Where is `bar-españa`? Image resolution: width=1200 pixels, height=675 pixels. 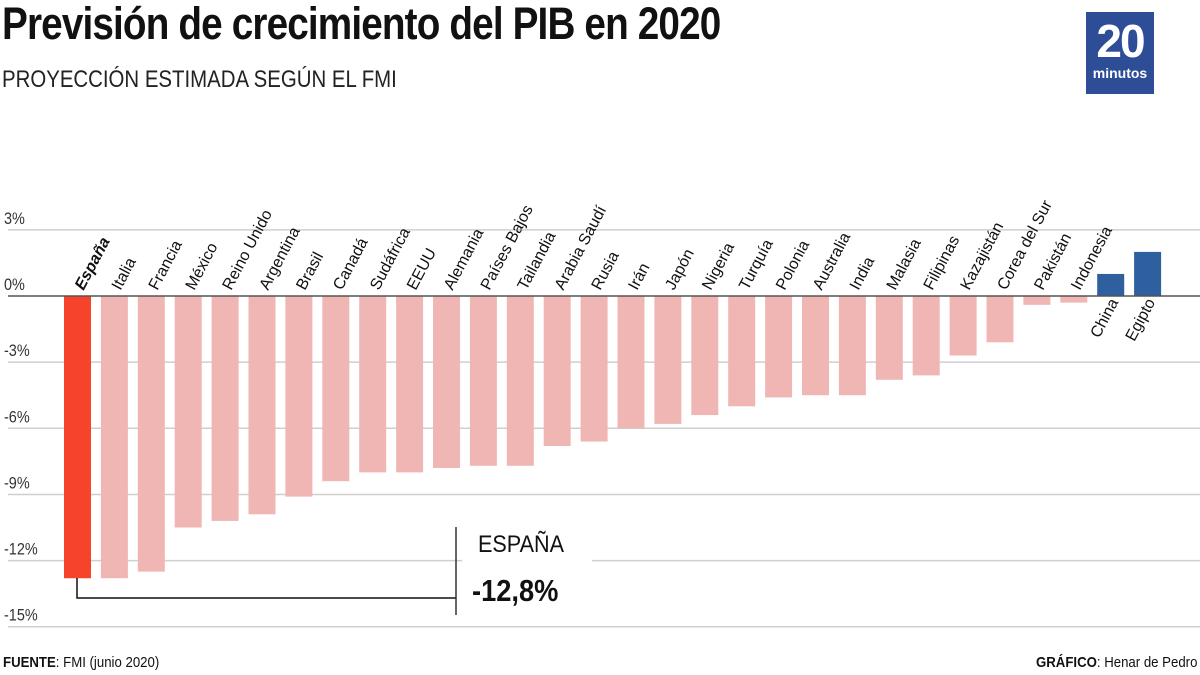
bar-españa is located at coordinates (77, 437).